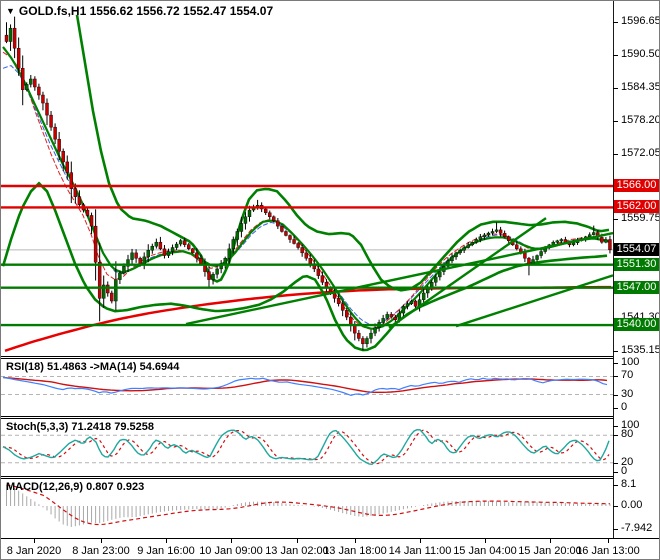 This screenshot has width=660, height=560. What do you see at coordinates (636, 249) in the screenshot?
I see `current-price-badge: 1554.07` at bounding box center [636, 249].